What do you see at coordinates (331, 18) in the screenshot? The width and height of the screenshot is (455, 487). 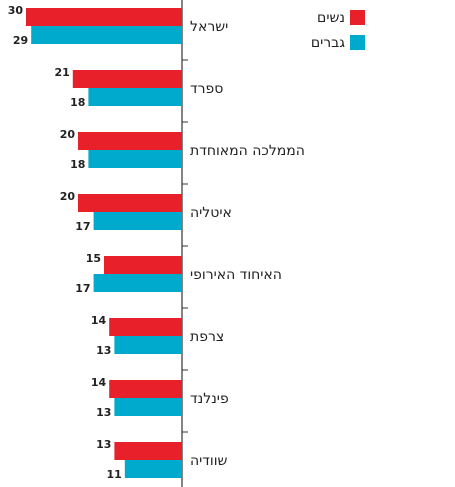 I see `legend-label: נשים` at bounding box center [331, 18].